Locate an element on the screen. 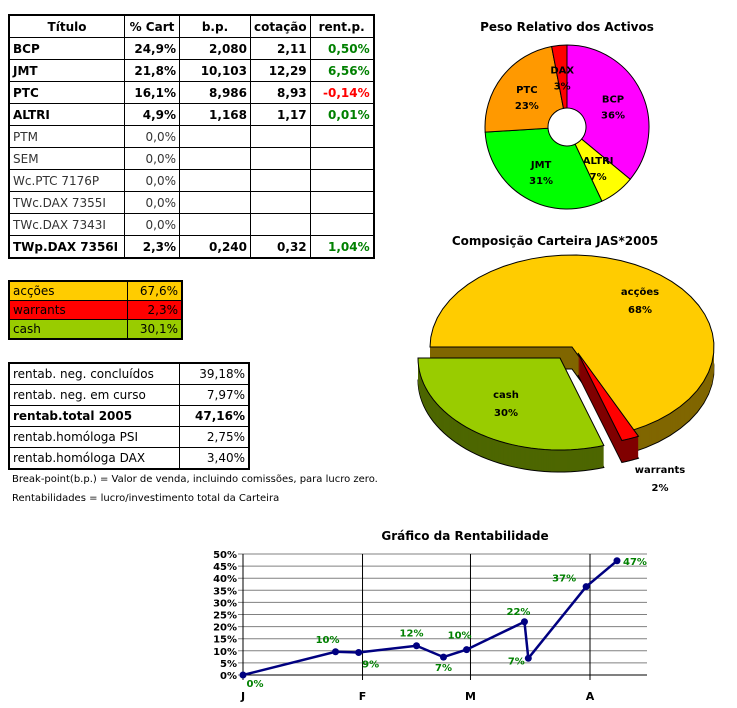 This screenshot has width=737, height=708. y-tick-label: 5% is located at coordinates (228, 664).